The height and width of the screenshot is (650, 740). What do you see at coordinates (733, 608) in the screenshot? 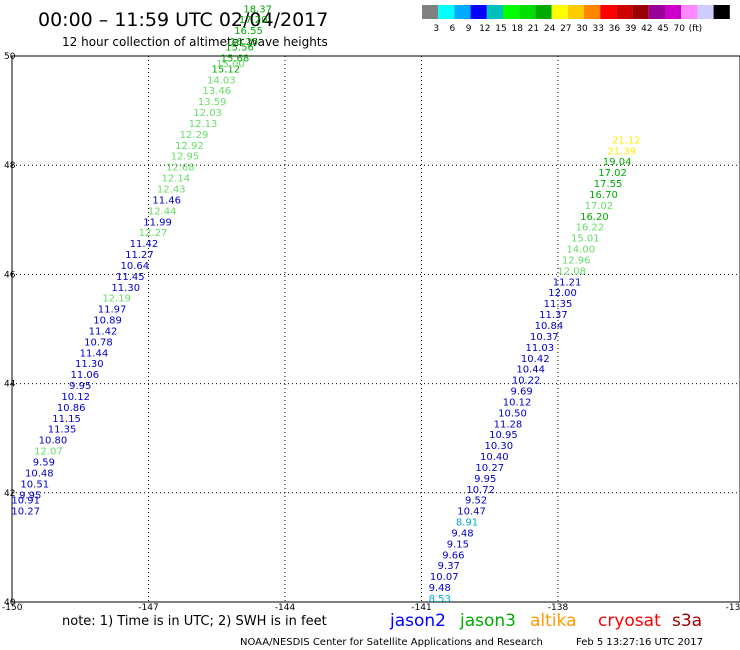
I see `x-tick-label: -13` at bounding box center [733, 608].